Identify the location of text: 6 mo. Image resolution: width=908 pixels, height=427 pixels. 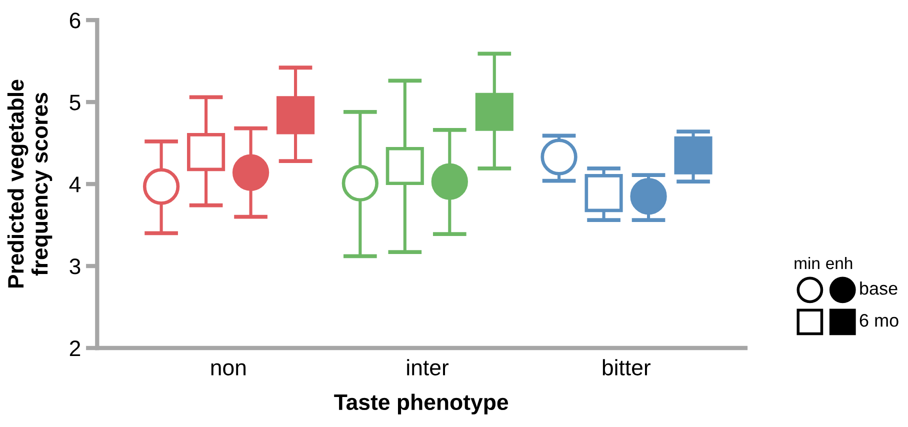
(879, 320).